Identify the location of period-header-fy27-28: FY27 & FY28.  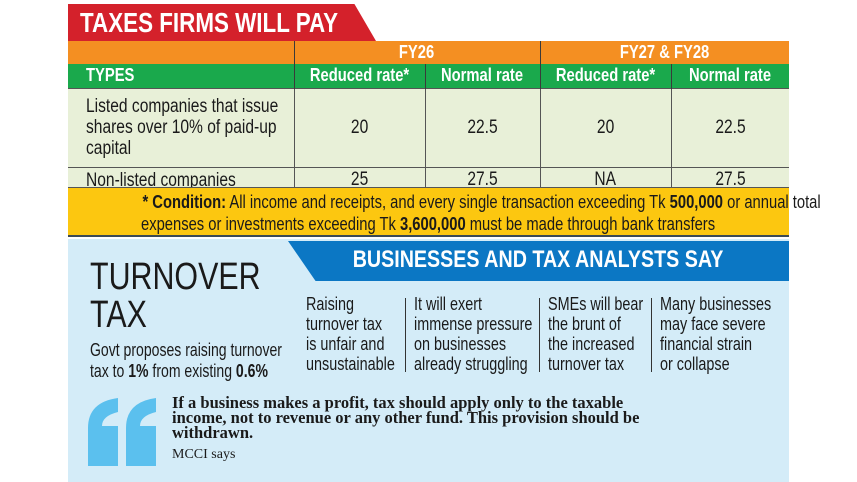
(664, 52).